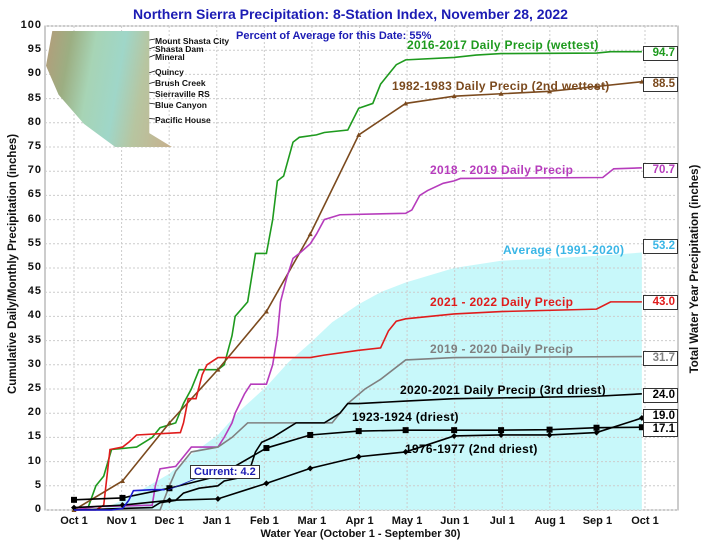  What do you see at coordinates (405, 417) in the screenshot?
I see `series-label: 1923-1924 (driest)` at bounding box center [405, 417].